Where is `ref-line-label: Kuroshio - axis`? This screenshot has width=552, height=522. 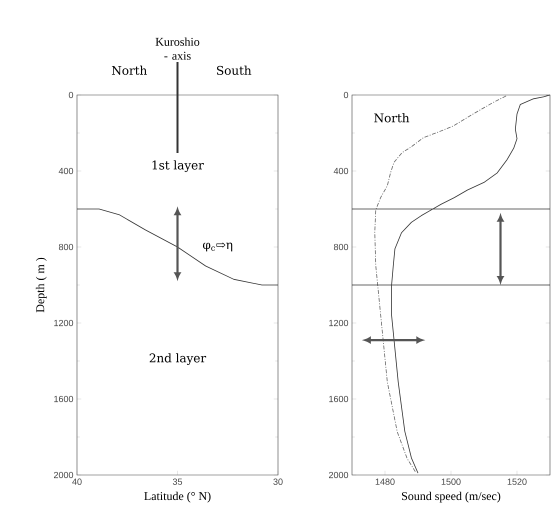
ref-line-label: Kuroshio - axis is located at coordinates (178, 48).